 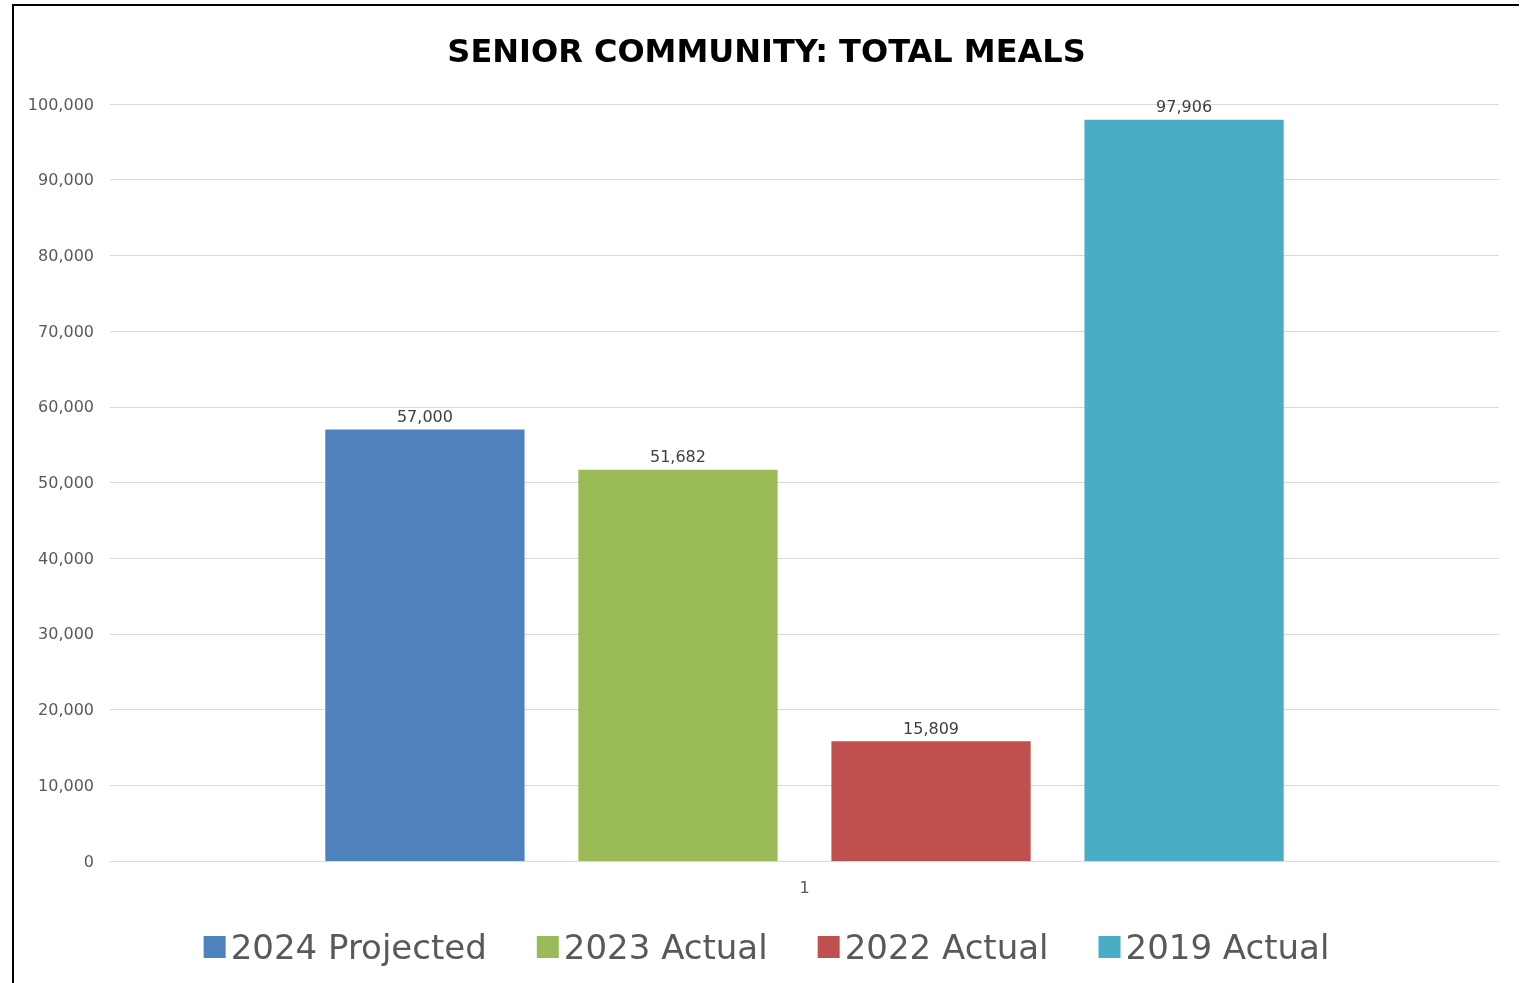 What do you see at coordinates (66, 482) in the screenshot?
I see `y-tick-label: 50,000` at bounding box center [66, 482].